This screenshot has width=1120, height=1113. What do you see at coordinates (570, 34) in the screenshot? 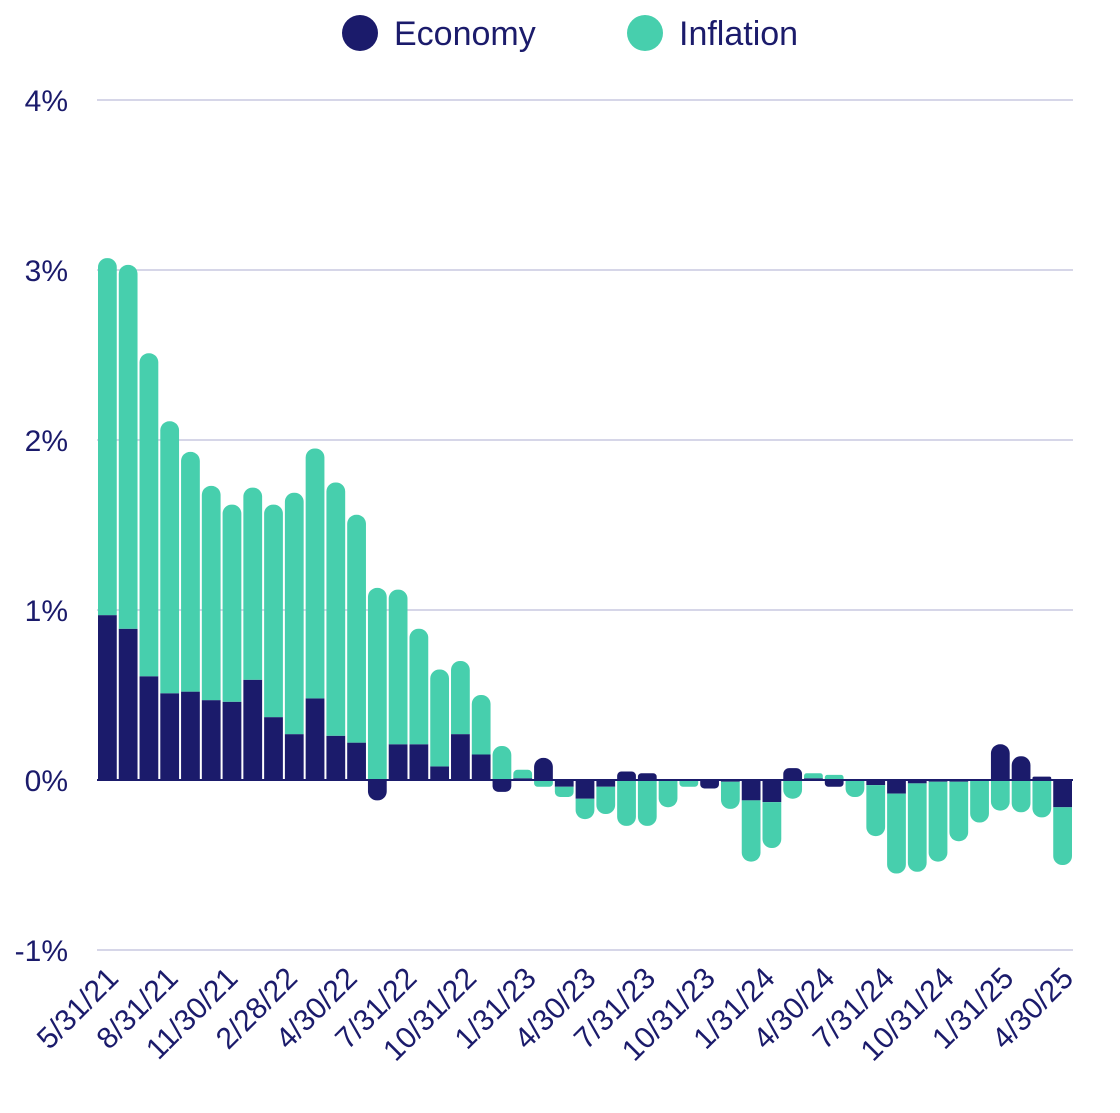
I see `legend: Economy Inflation` at bounding box center [570, 34].